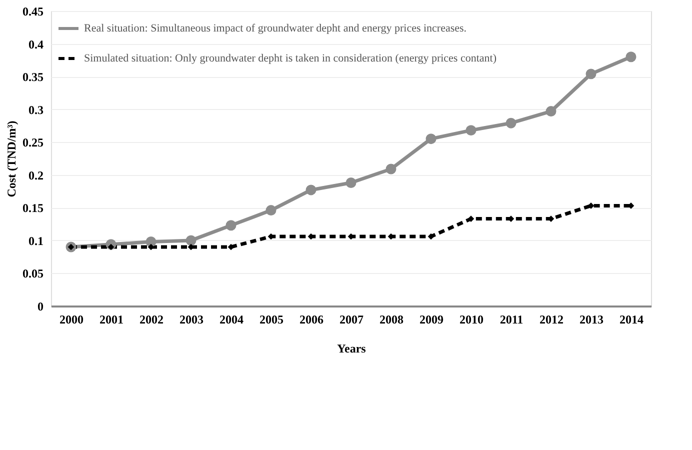 Image resolution: width=692 pixels, height=450 pixels. Describe the element at coordinates (632, 319) in the screenshot. I see `x-tick-label: 2014` at that location.